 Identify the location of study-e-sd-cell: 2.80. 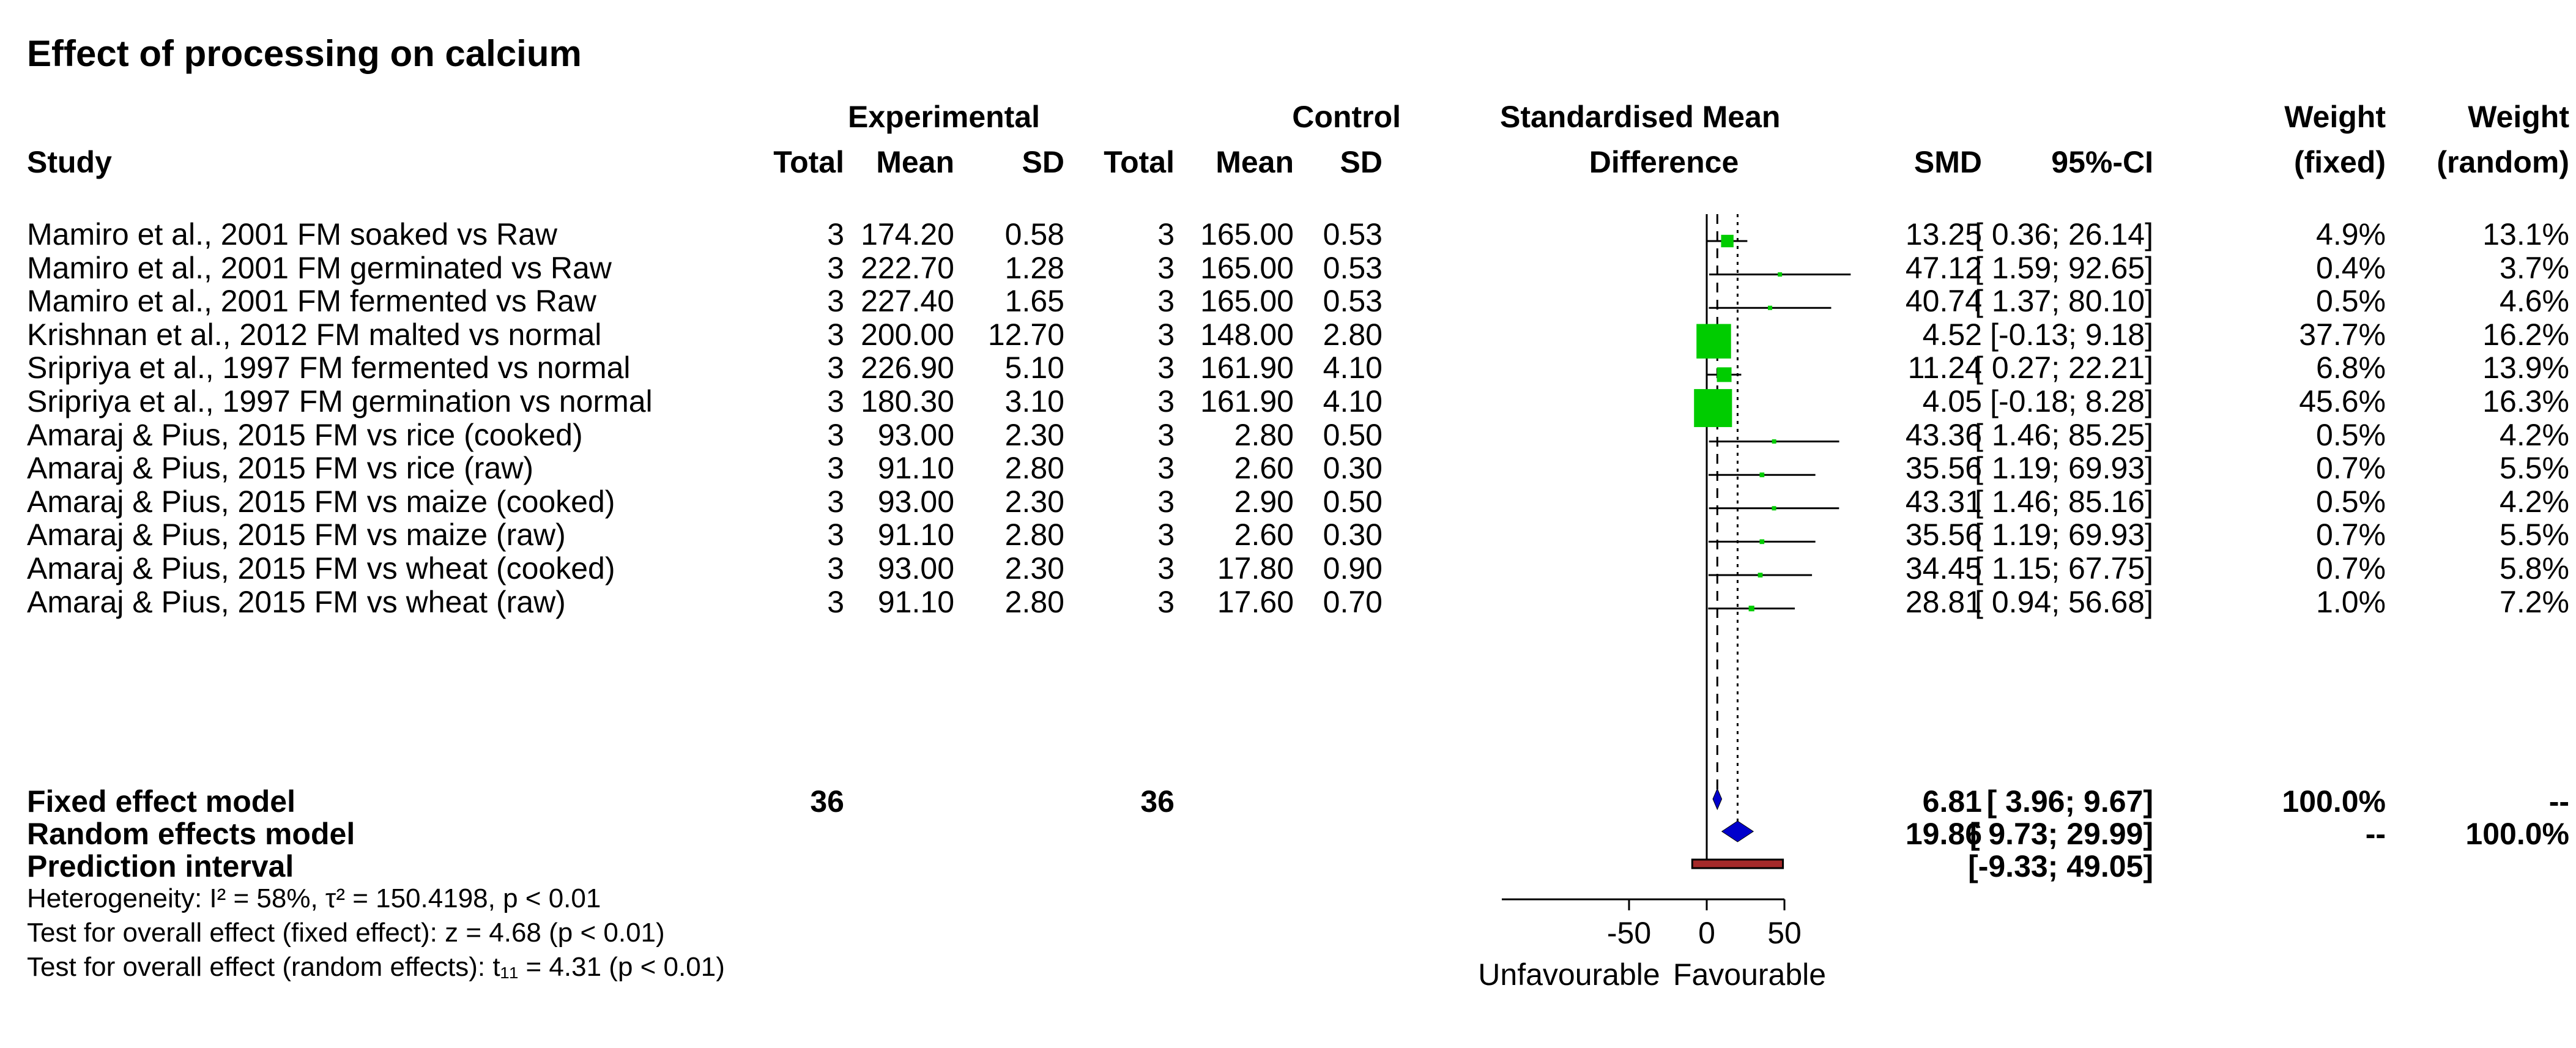
(1034, 468).